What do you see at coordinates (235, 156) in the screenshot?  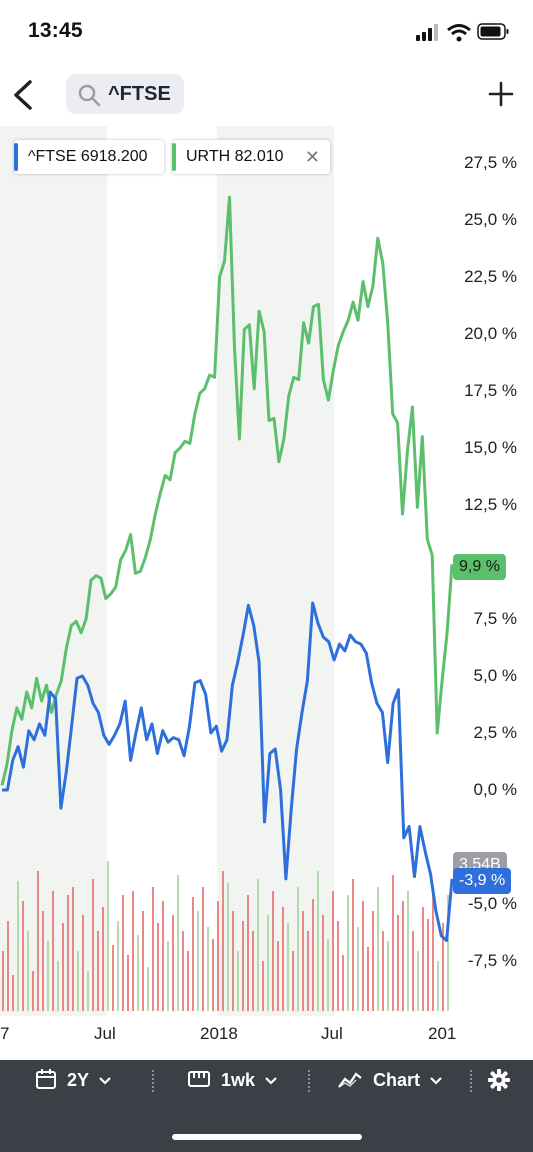 I see `legend-urth-label: URTH 82.010` at bounding box center [235, 156].